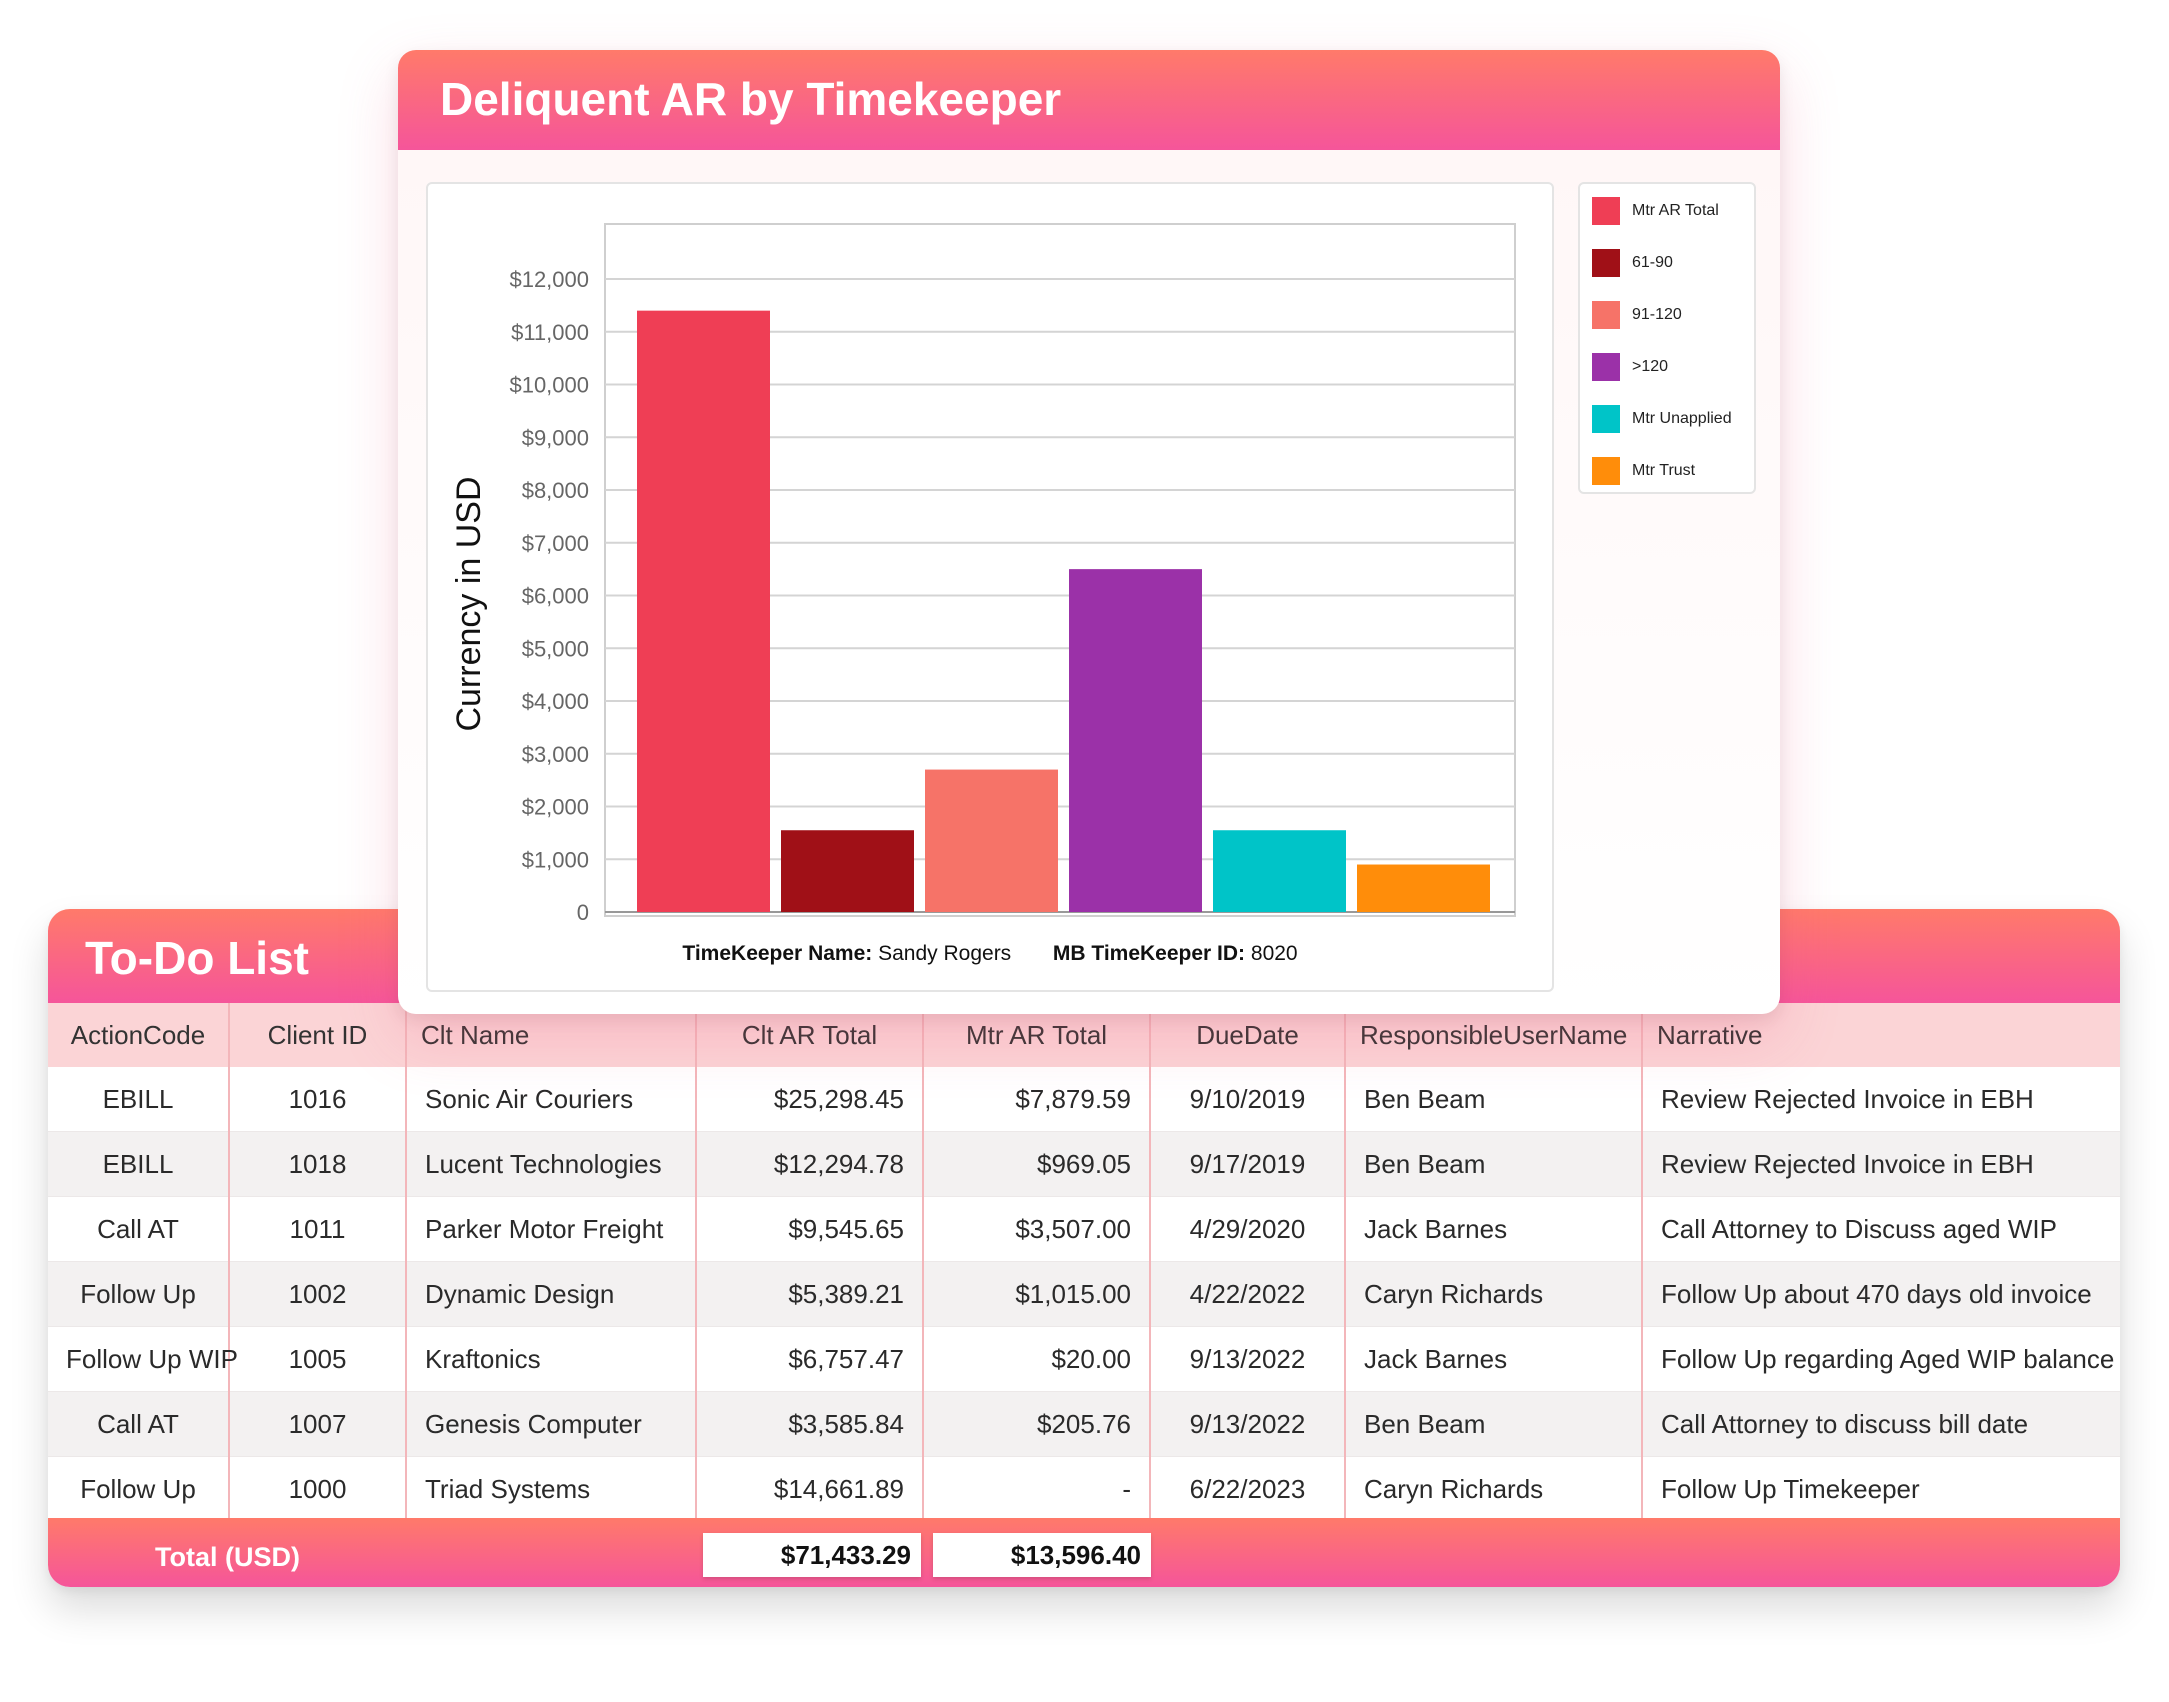  I want to click on y-tick-label: $9,000, so click(555, 437).